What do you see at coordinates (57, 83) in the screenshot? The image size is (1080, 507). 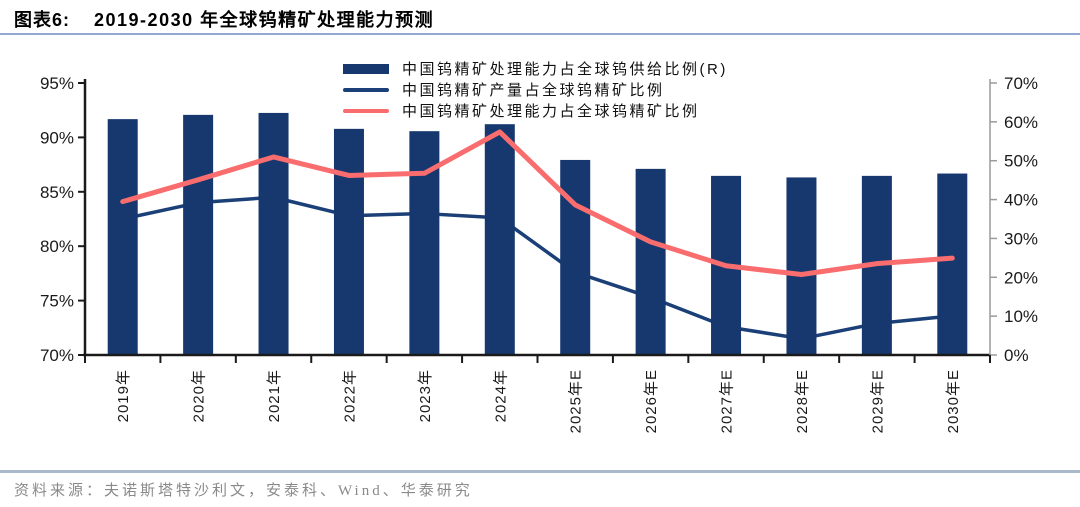 I see `left-axis-tick-label: 95%` at bounding box center [57, 83].